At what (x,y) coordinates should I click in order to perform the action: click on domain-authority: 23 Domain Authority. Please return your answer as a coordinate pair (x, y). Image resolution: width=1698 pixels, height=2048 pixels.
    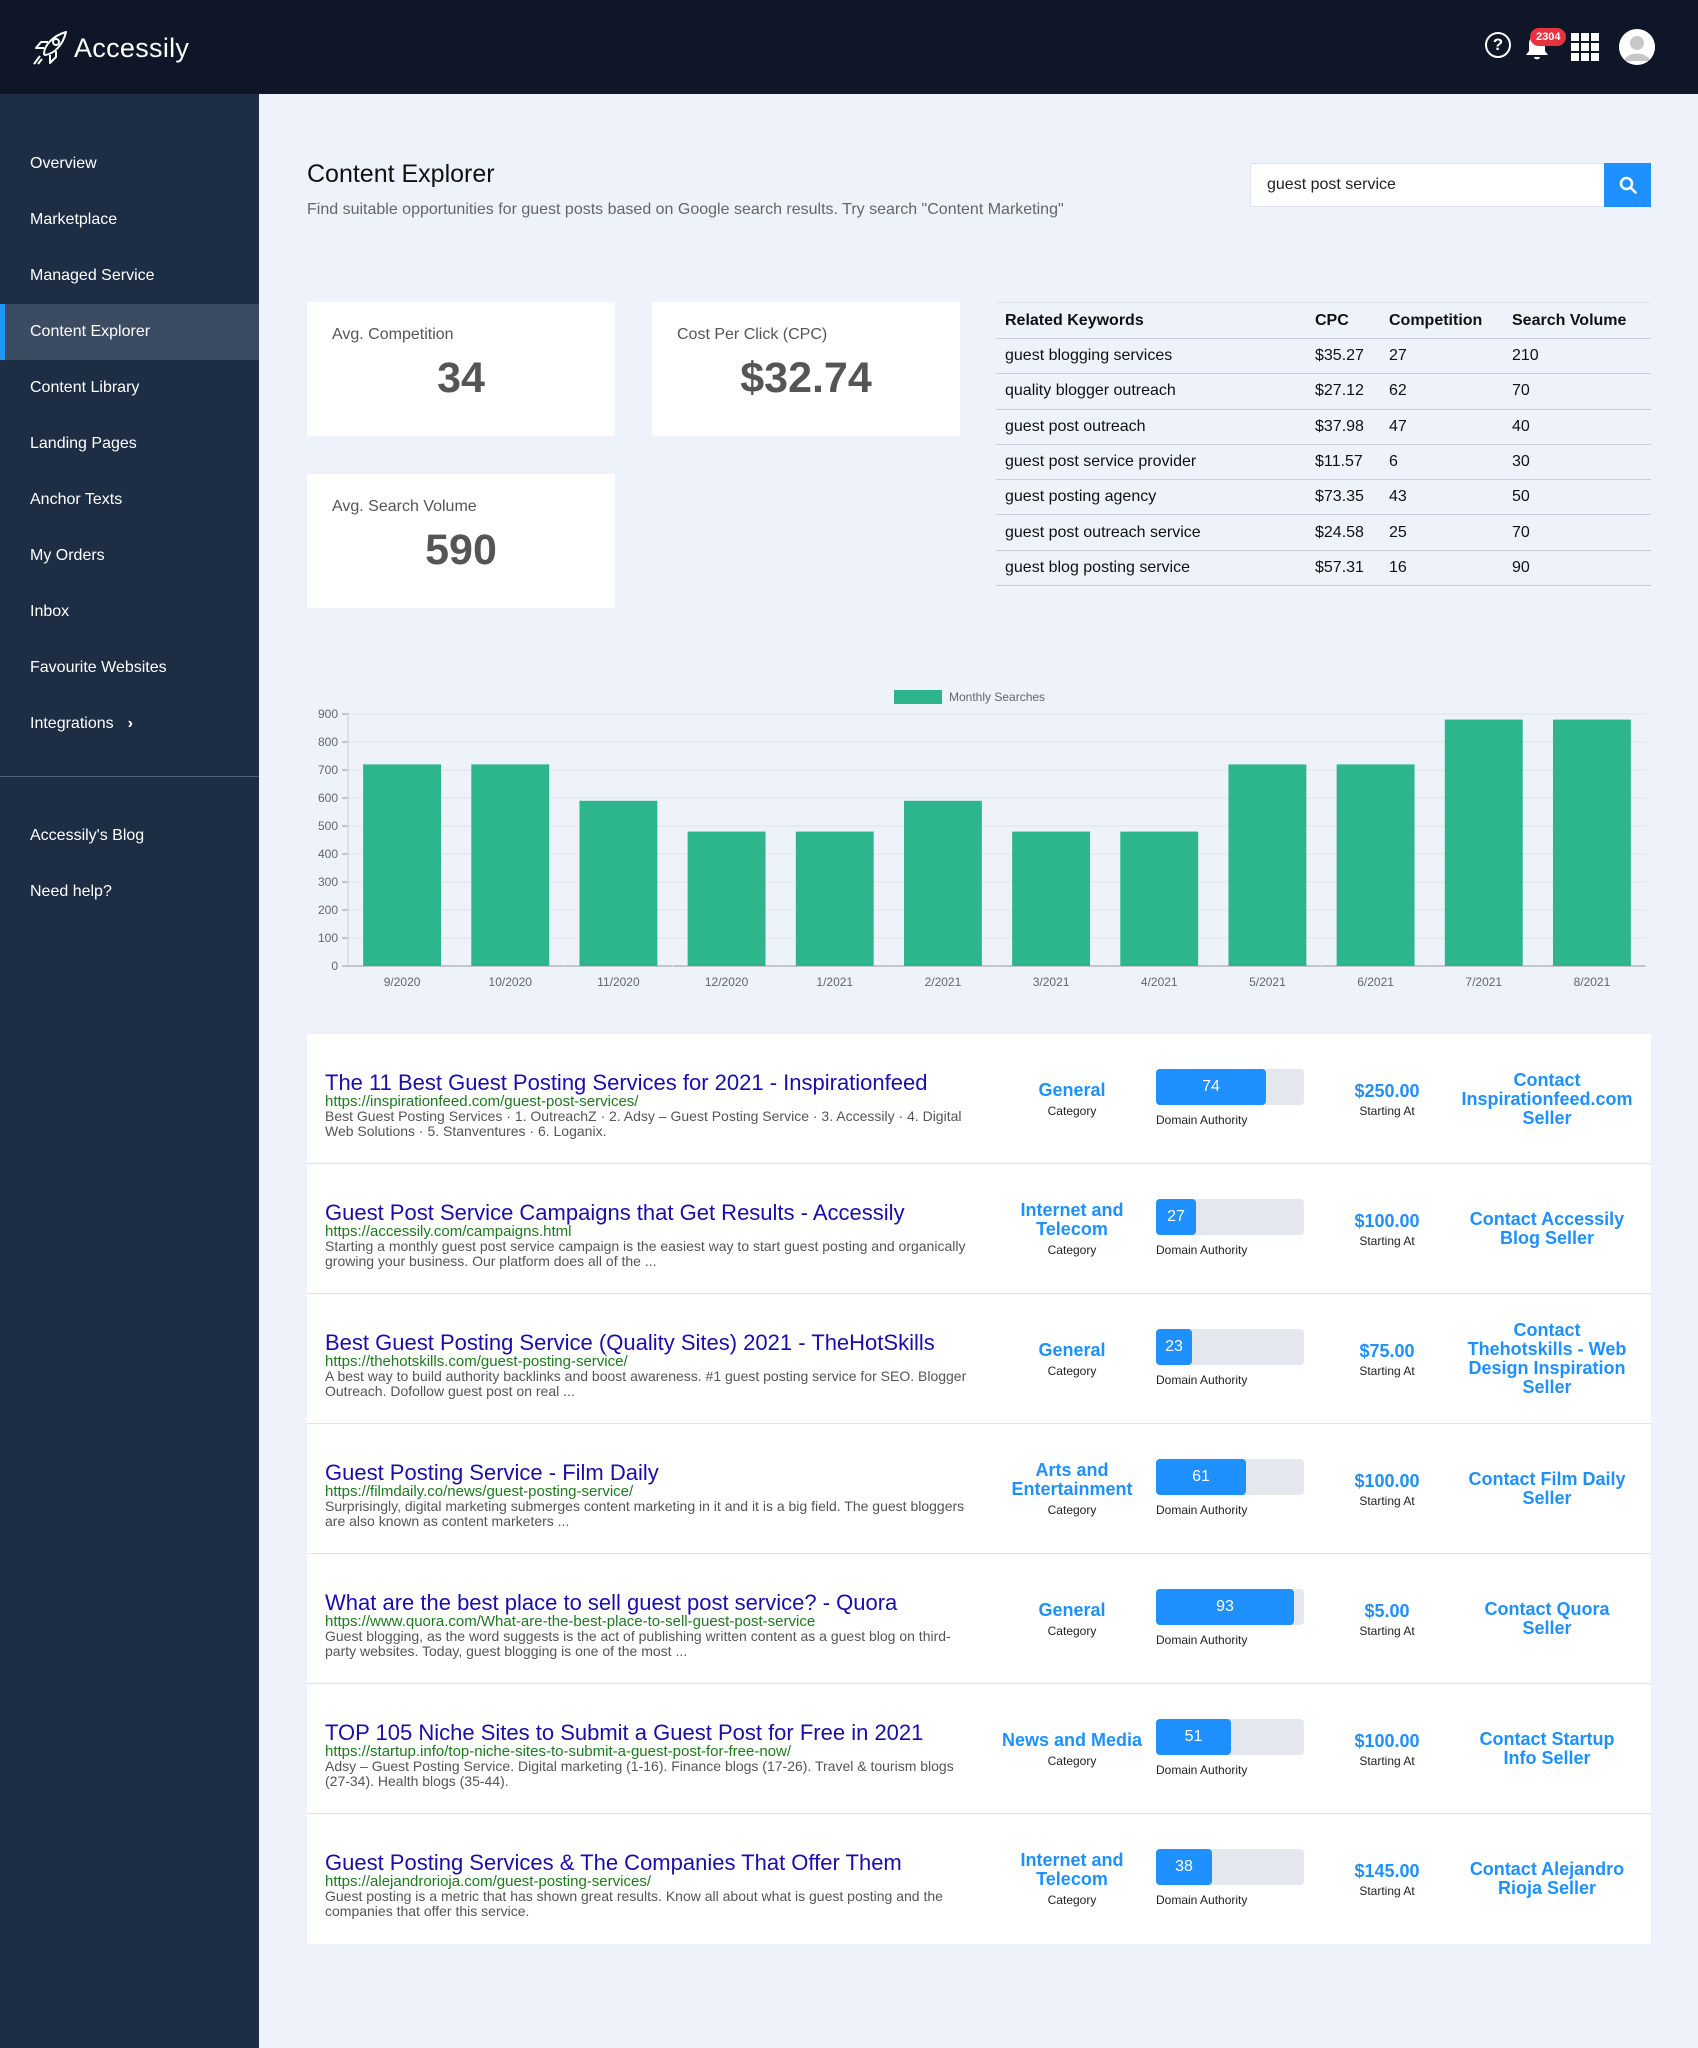
    Looking at the image, I should click on (1231, 1358).